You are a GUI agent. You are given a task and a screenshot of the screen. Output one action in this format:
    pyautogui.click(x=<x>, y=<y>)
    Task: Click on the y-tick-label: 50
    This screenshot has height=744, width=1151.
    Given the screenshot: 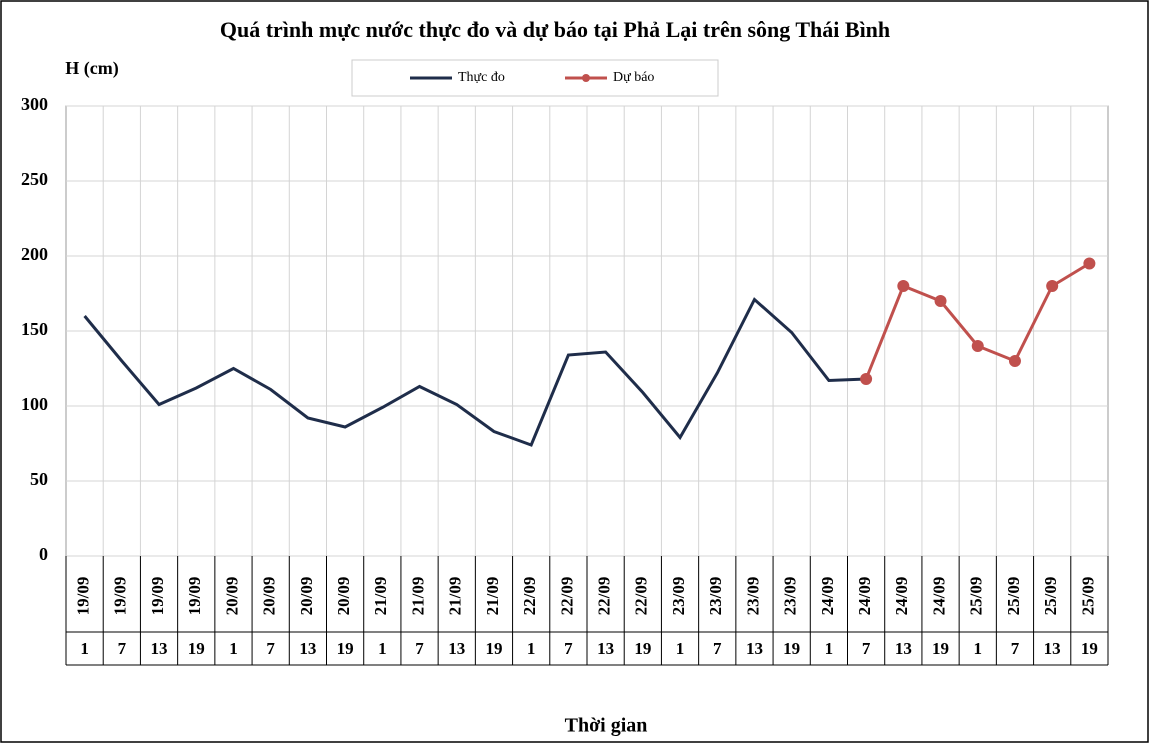 What is the action you would take?
    pyautogui.click(x=39, y=479)
    